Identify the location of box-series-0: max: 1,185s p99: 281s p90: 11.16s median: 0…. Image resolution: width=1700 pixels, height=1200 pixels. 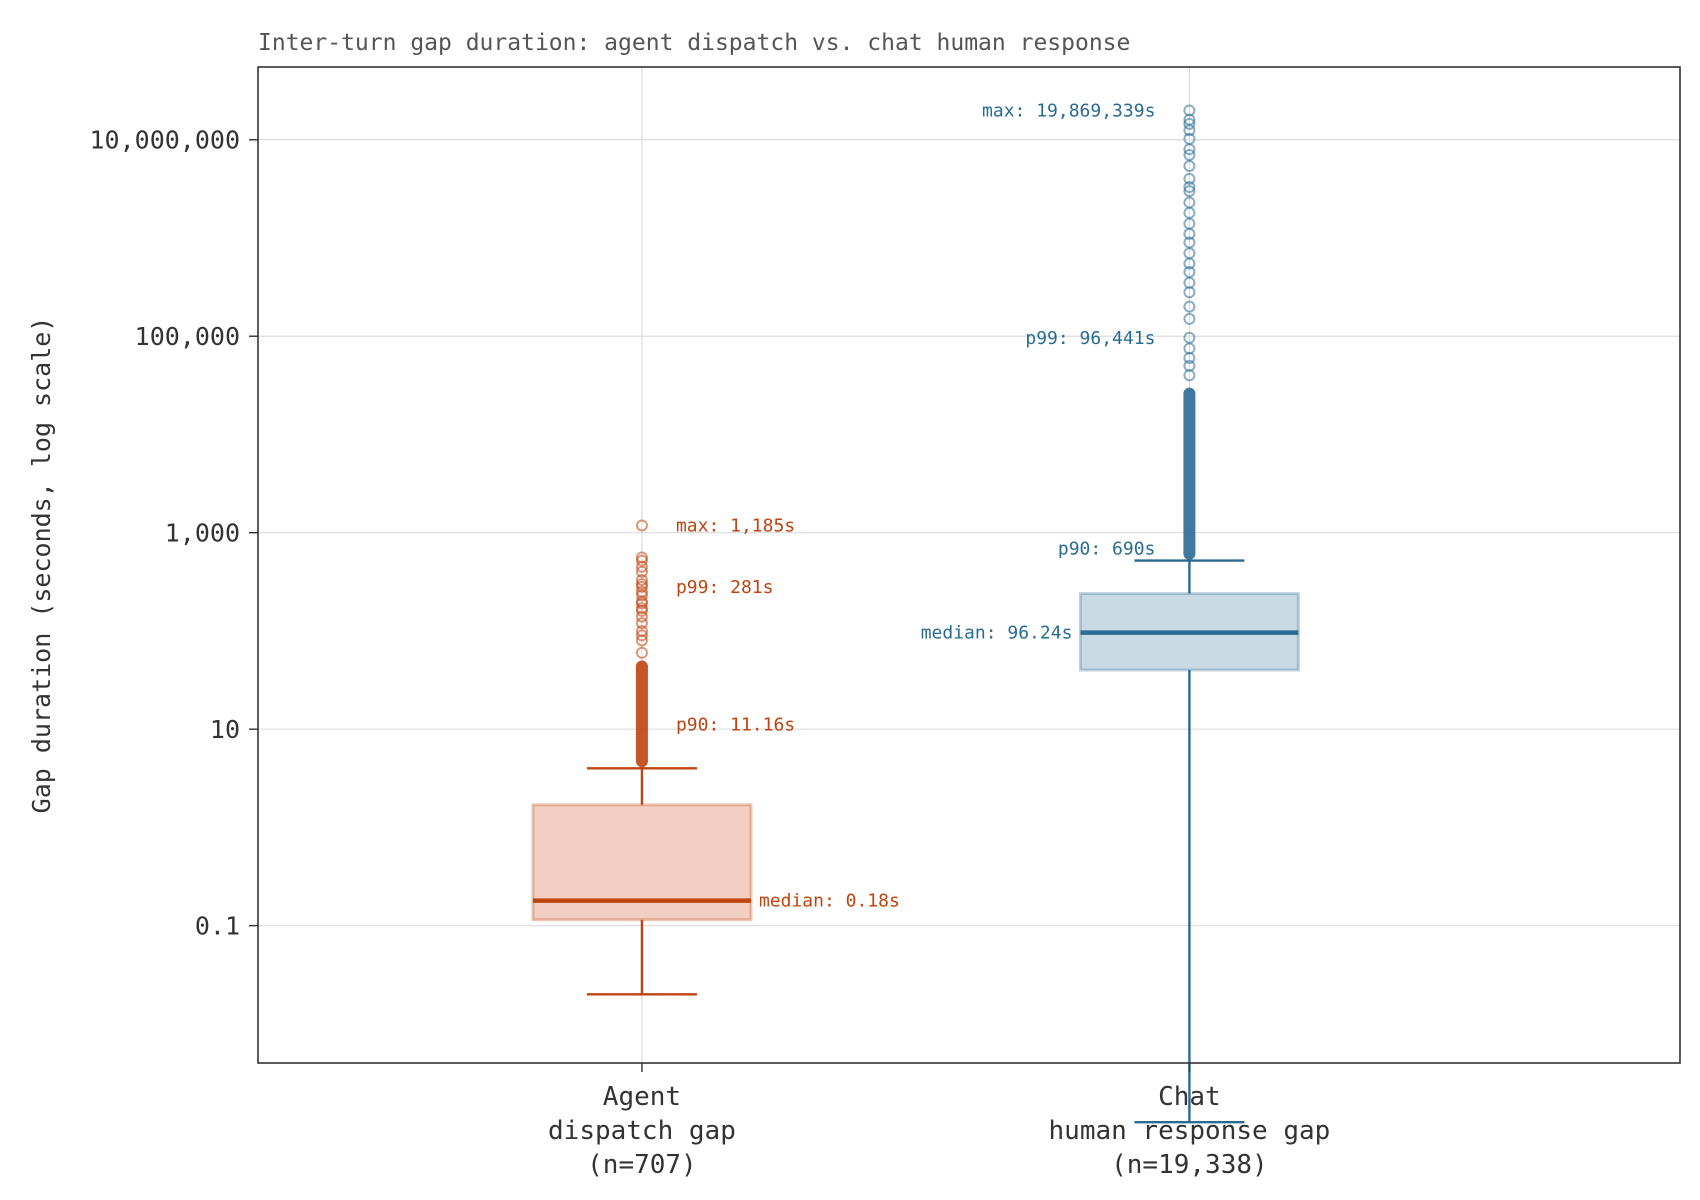
(715, 755).